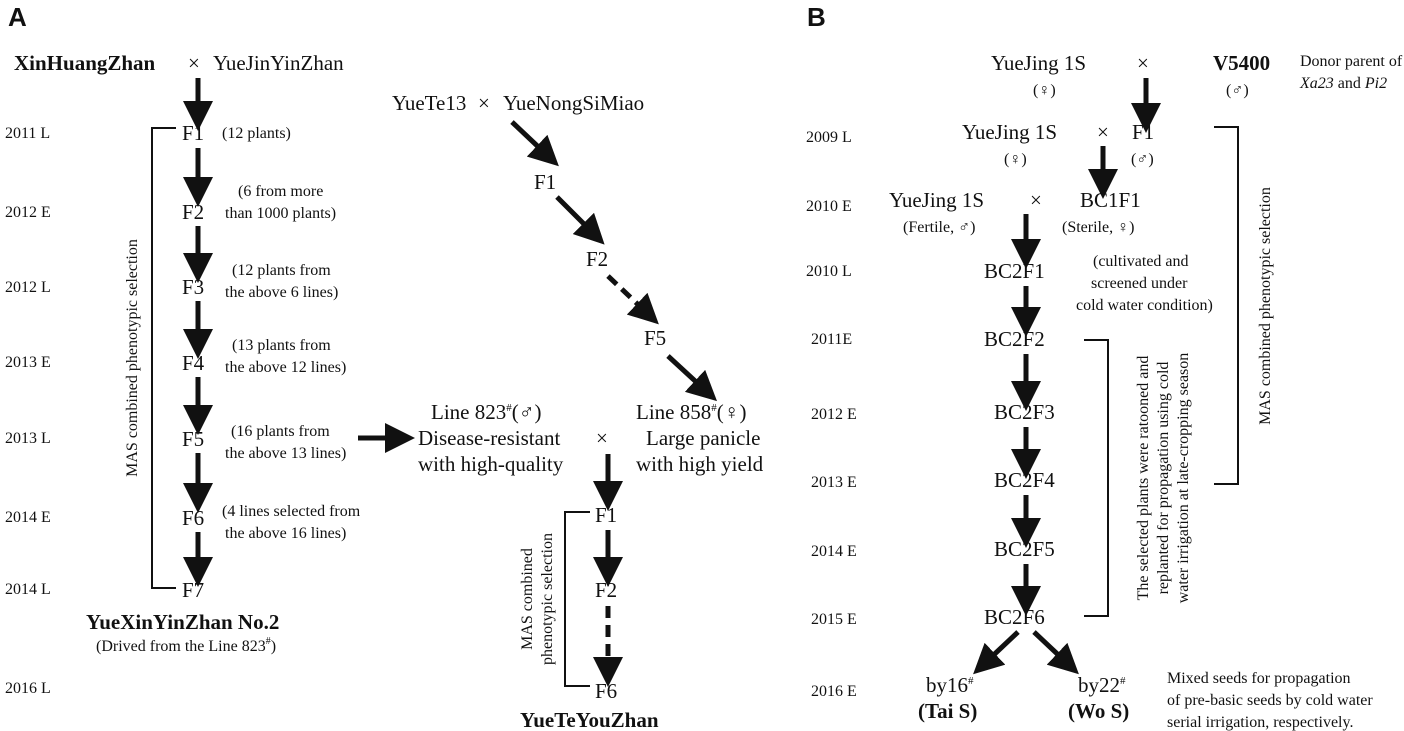  What do you see at coordinates (1270, 700) in the screenshot?
I see `final-note: of pre-basic seeds by cold water` at bounding box center [1270, 700].